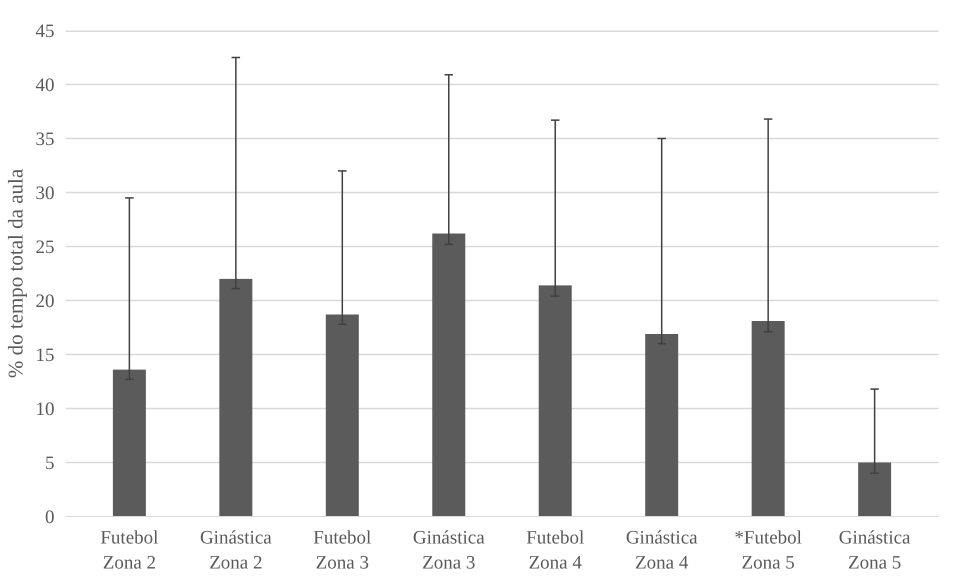  What do you see at coordinates (45, 409) in the screenshot?
I see `y-tick-label: 10` at bounding box center [45, 409].